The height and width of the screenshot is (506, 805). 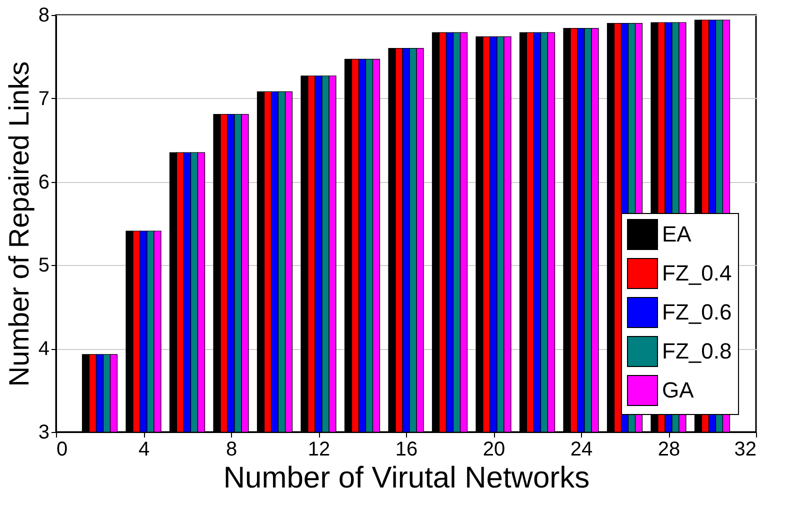 What do you see at coordinates (18, 224) in the screenshot?
I see `y-axis-title: Number of Repaired Links` at bounding box center [18, 224].